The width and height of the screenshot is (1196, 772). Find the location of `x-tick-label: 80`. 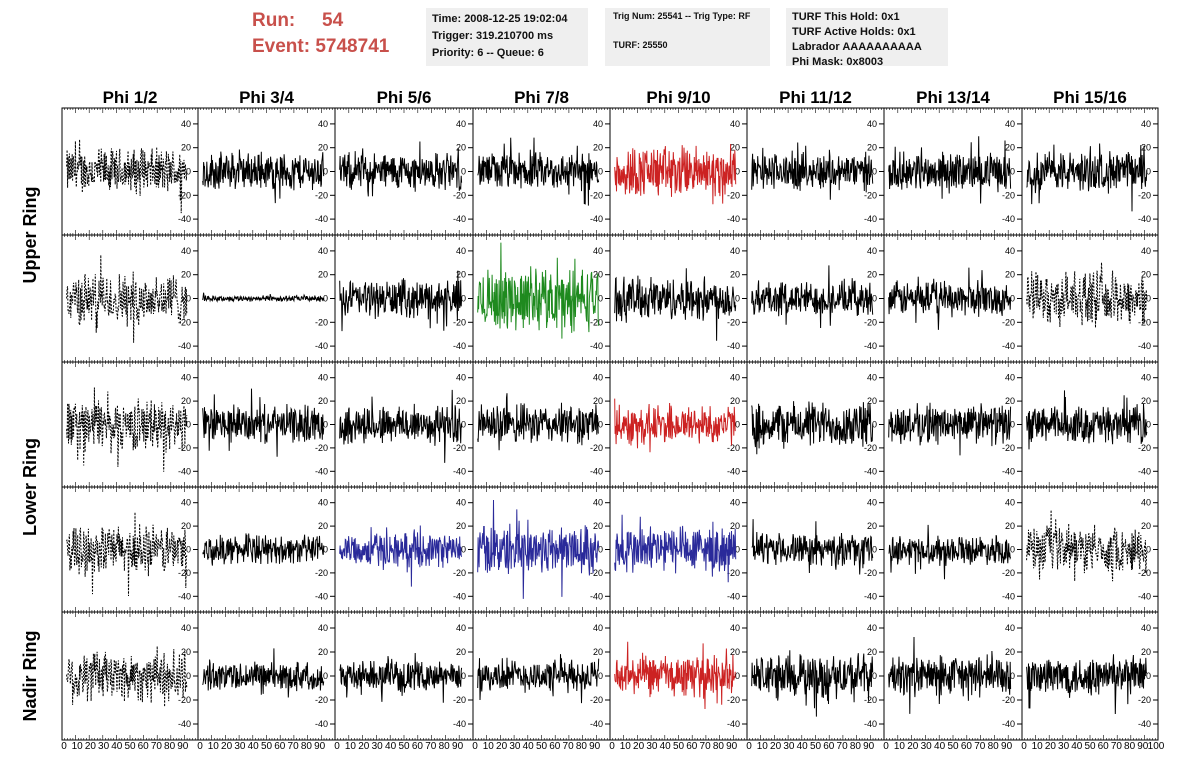

x-tick-label: 80 is located at coordinates (994, 746).